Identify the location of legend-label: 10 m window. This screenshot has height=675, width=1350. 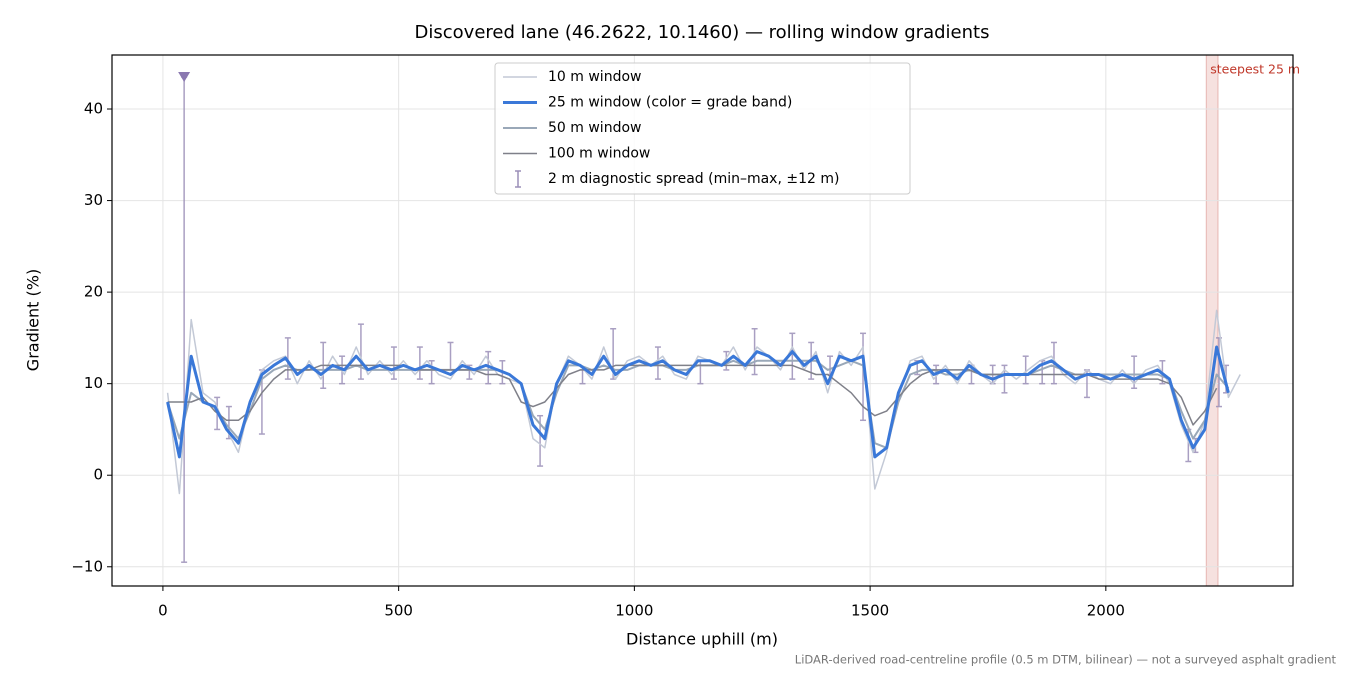
(594, 77).